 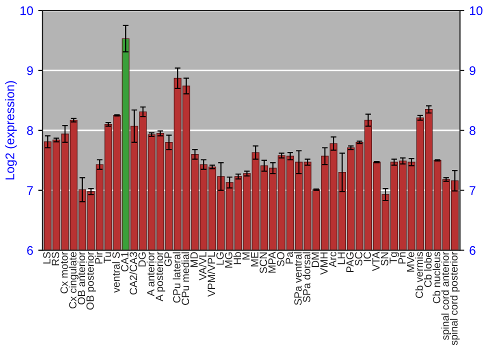 What do you see at coordinates (290, 258) in the screenshot?
I see `x-tick-label: Pa` at bounding box center [290, 258].